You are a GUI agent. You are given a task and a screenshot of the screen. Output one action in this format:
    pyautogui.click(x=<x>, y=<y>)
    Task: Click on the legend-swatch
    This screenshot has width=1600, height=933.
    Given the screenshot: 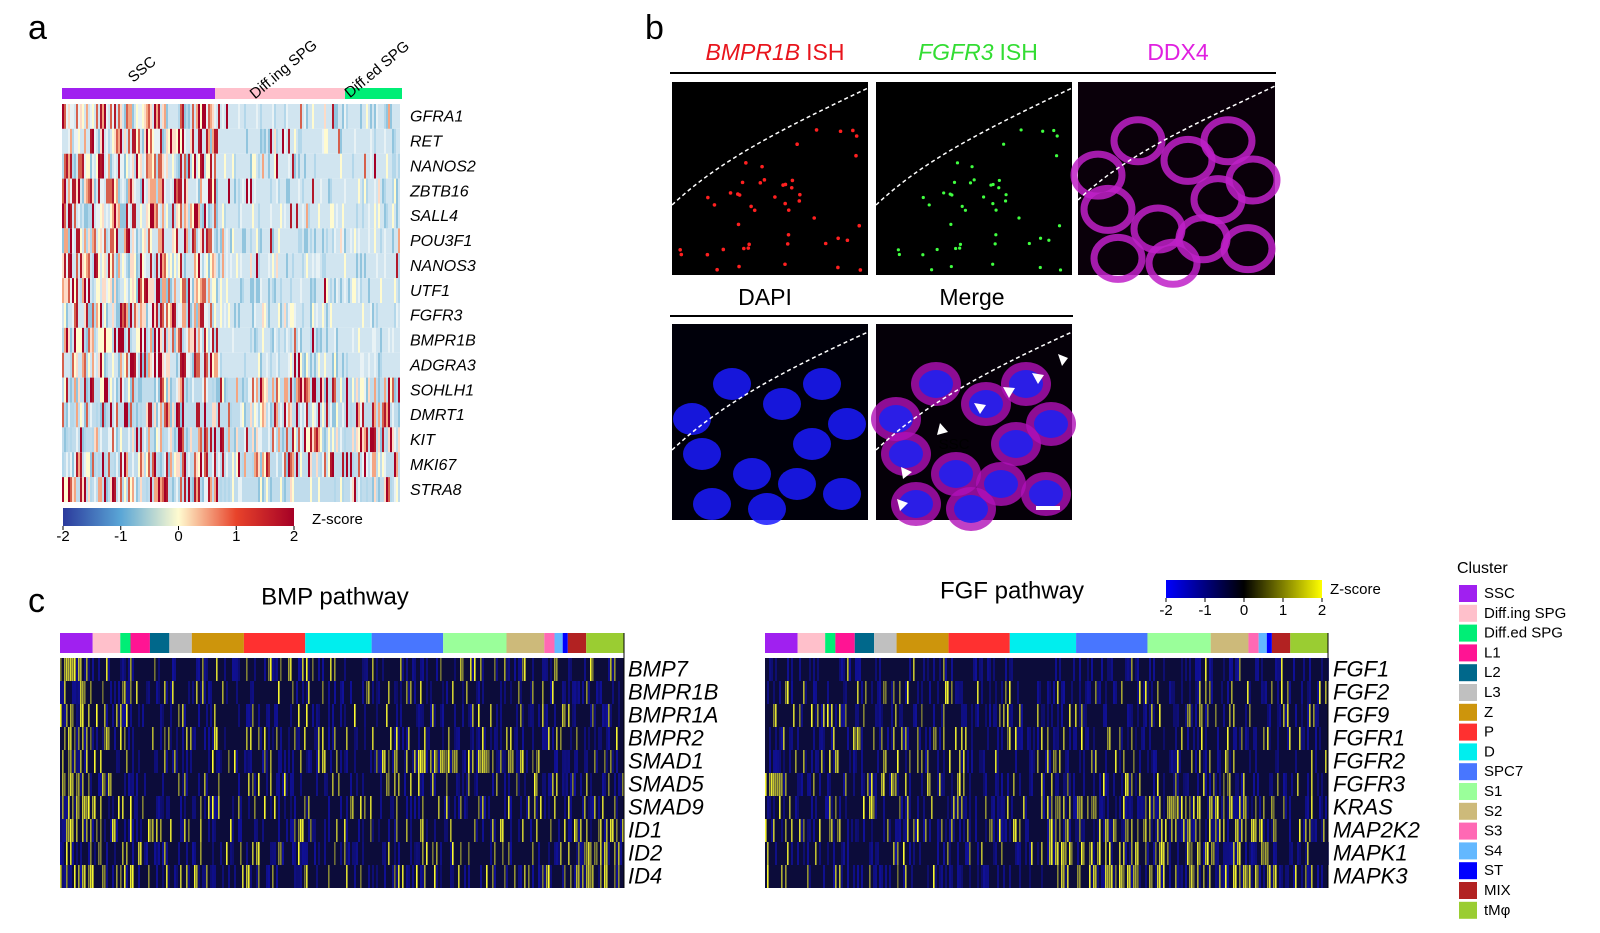 What is the action you would take?
    pyautogui.click(x=1468, y=890)
    